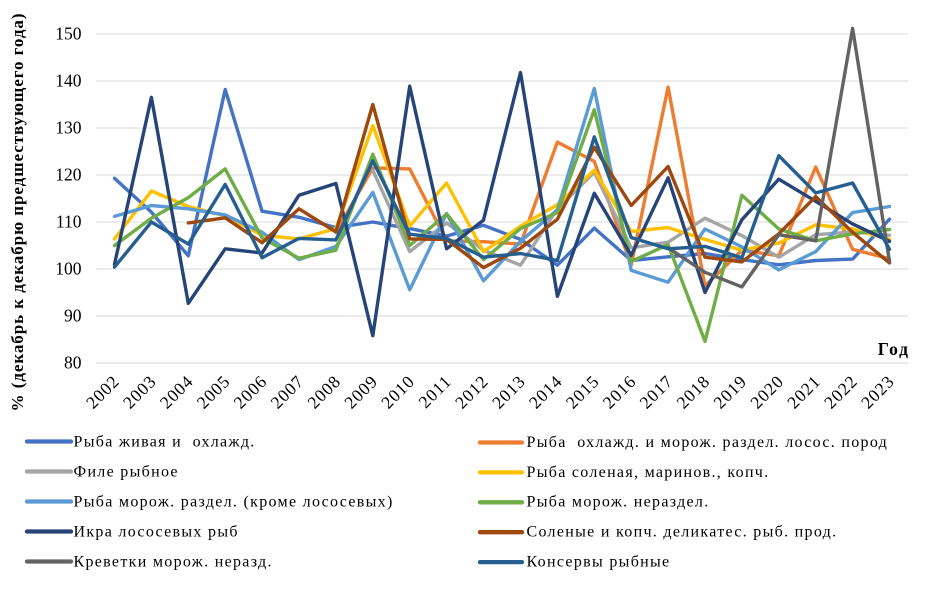 The height and width of the screenshot is (594, 929). I want to click on svg-text: 120, so click(68, 175).